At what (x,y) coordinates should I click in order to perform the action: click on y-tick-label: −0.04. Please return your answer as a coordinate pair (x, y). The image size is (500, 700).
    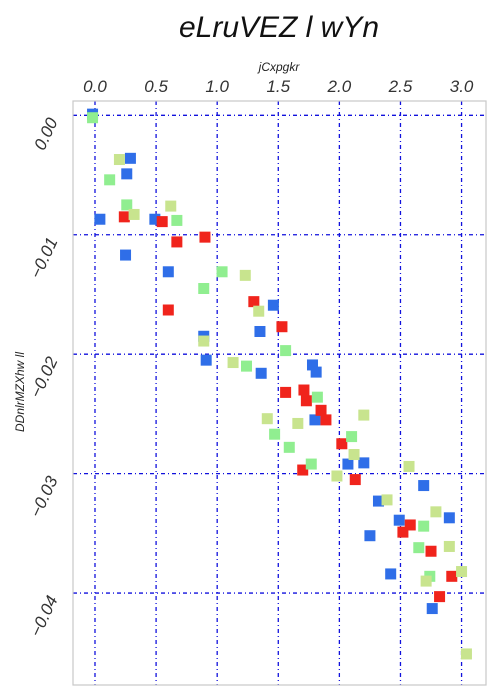
    Looking at the image, I should click on (43, 616).